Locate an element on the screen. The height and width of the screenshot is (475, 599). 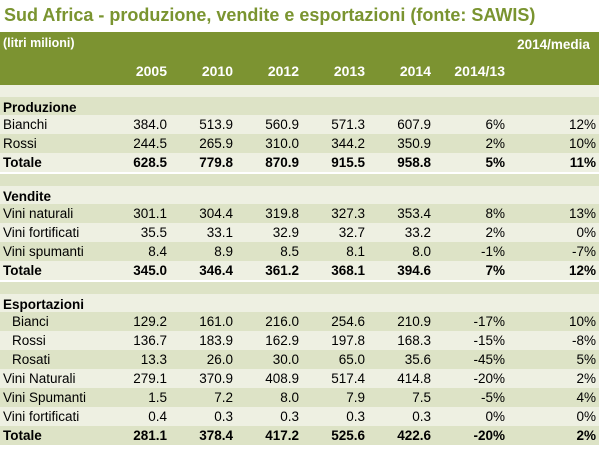
value-cell: 513.9 is located at coordinates (203, 124).